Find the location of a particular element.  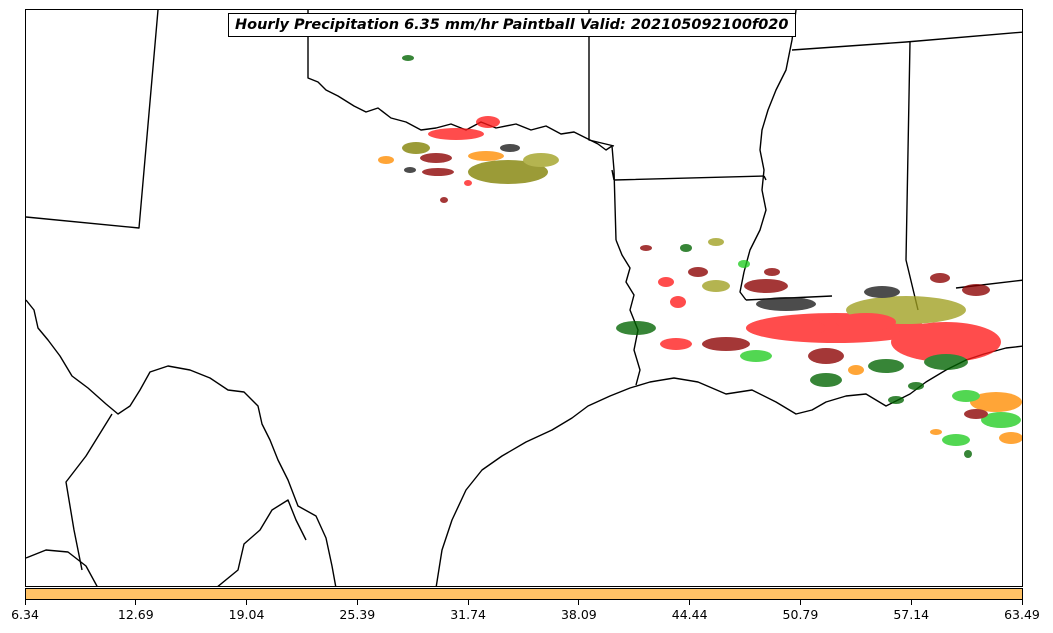

colorbar-tick-label: 57.14 is located at coordinates (911, 614).